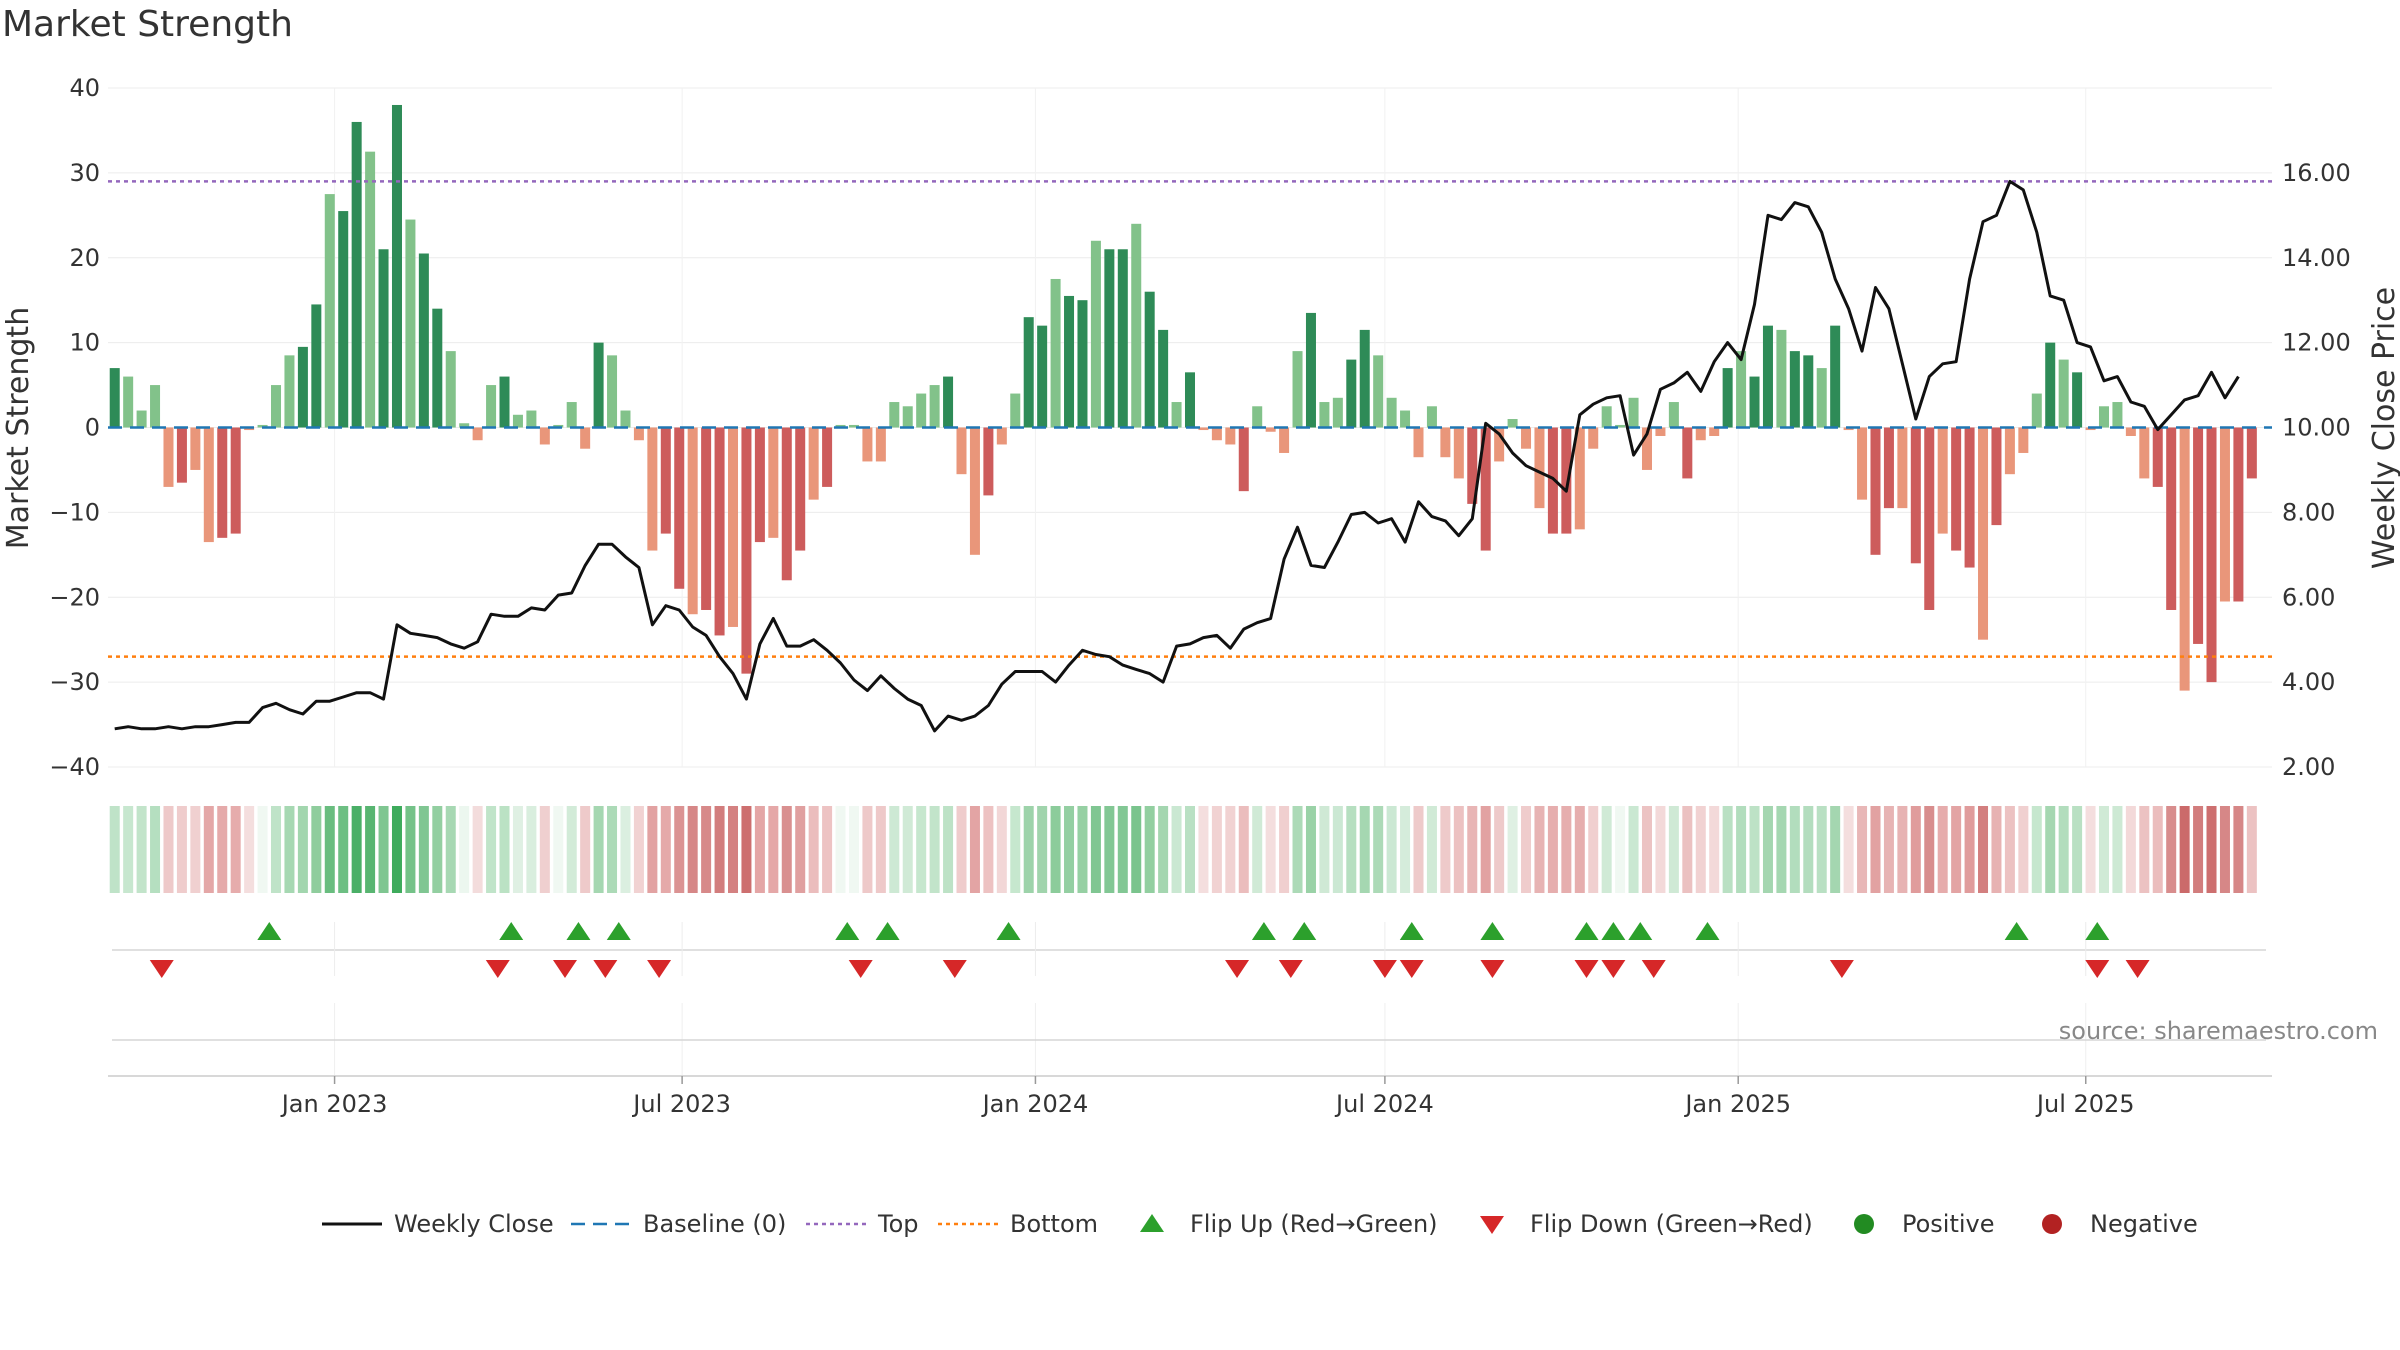 Image resolution: width=2400 pixels, height=1350 pixels. I want to click on legend-label: Bottom, so click(1054, 1224).